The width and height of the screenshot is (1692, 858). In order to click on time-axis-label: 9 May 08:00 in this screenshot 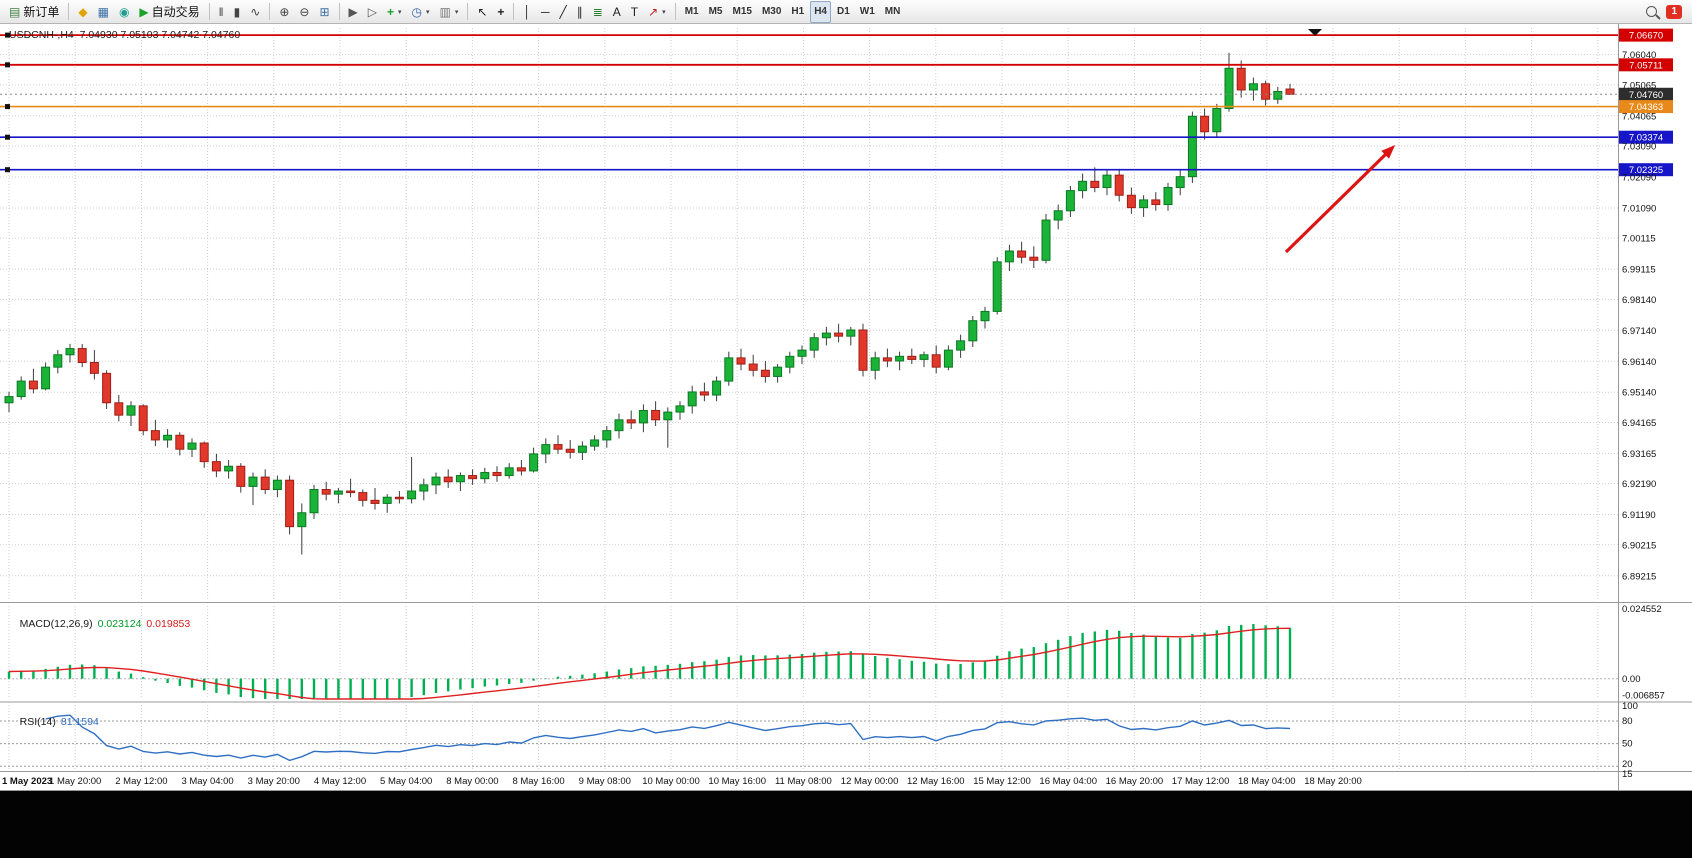, I will do `click(605, 781)`.